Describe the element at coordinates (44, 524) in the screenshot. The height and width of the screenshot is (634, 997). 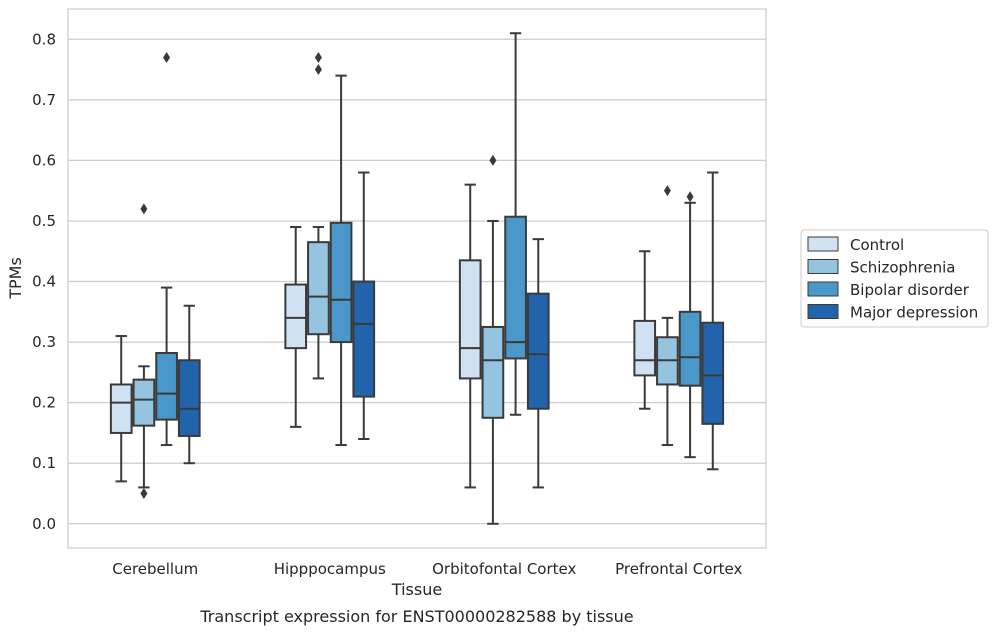
I see `y-tick-label: 0.0` at that location.